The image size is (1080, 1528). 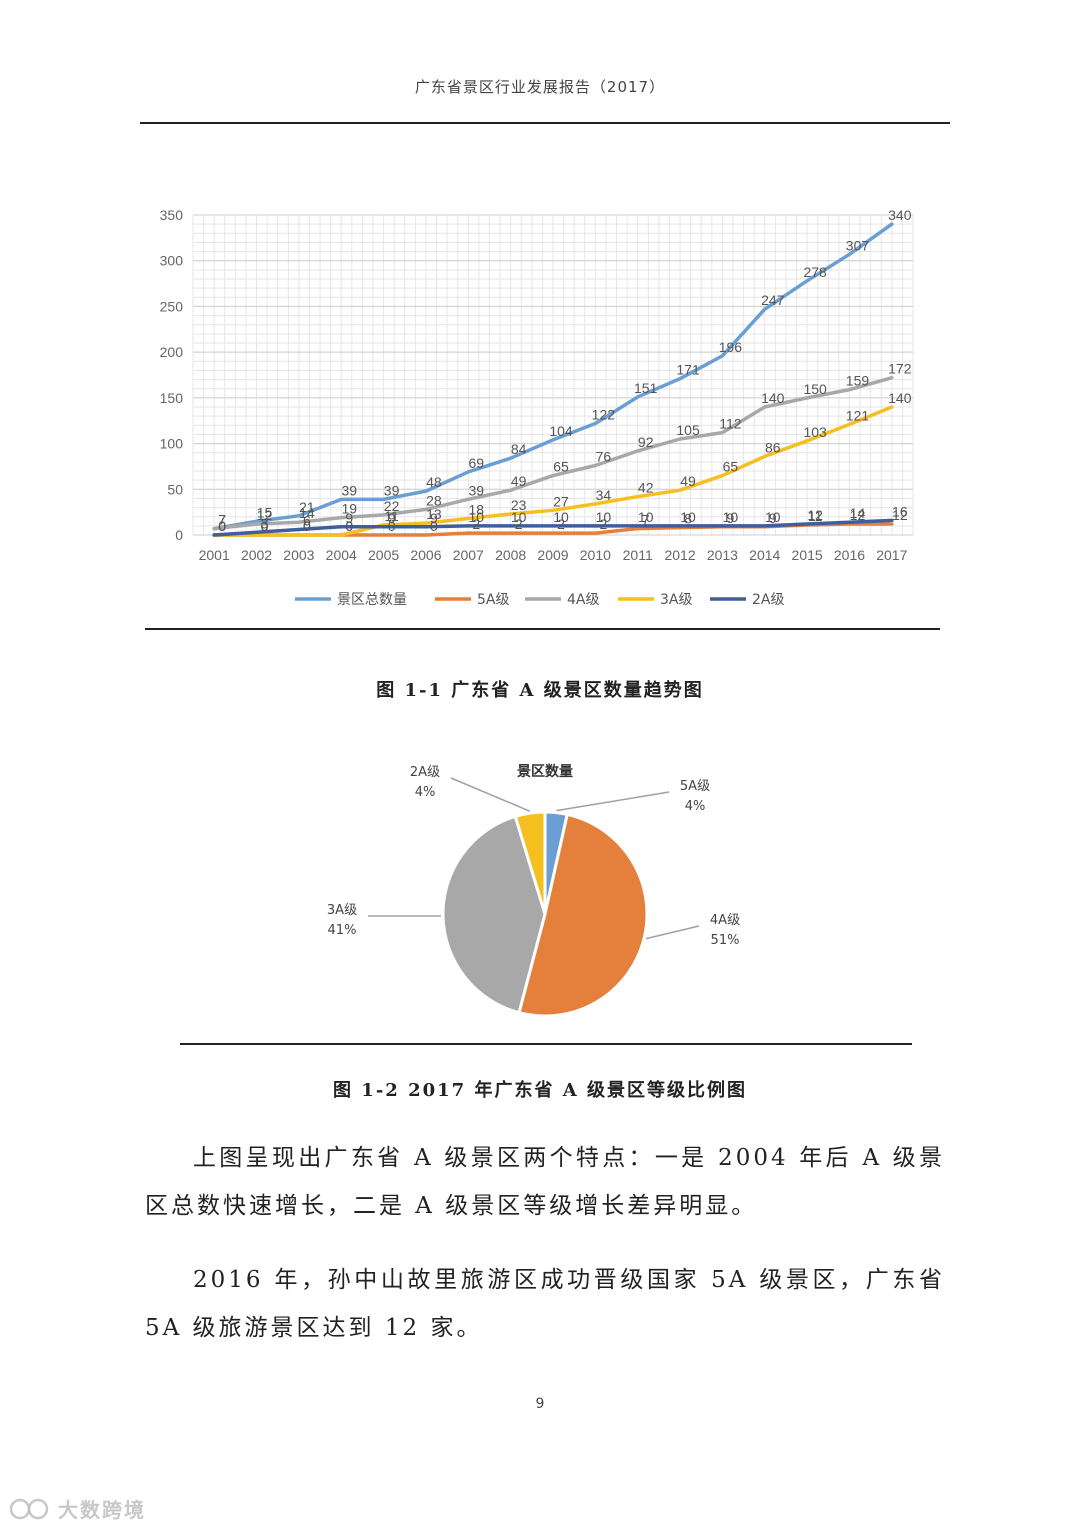 I want to click on x-tick-label: 2013, so click(x=722, y=555).